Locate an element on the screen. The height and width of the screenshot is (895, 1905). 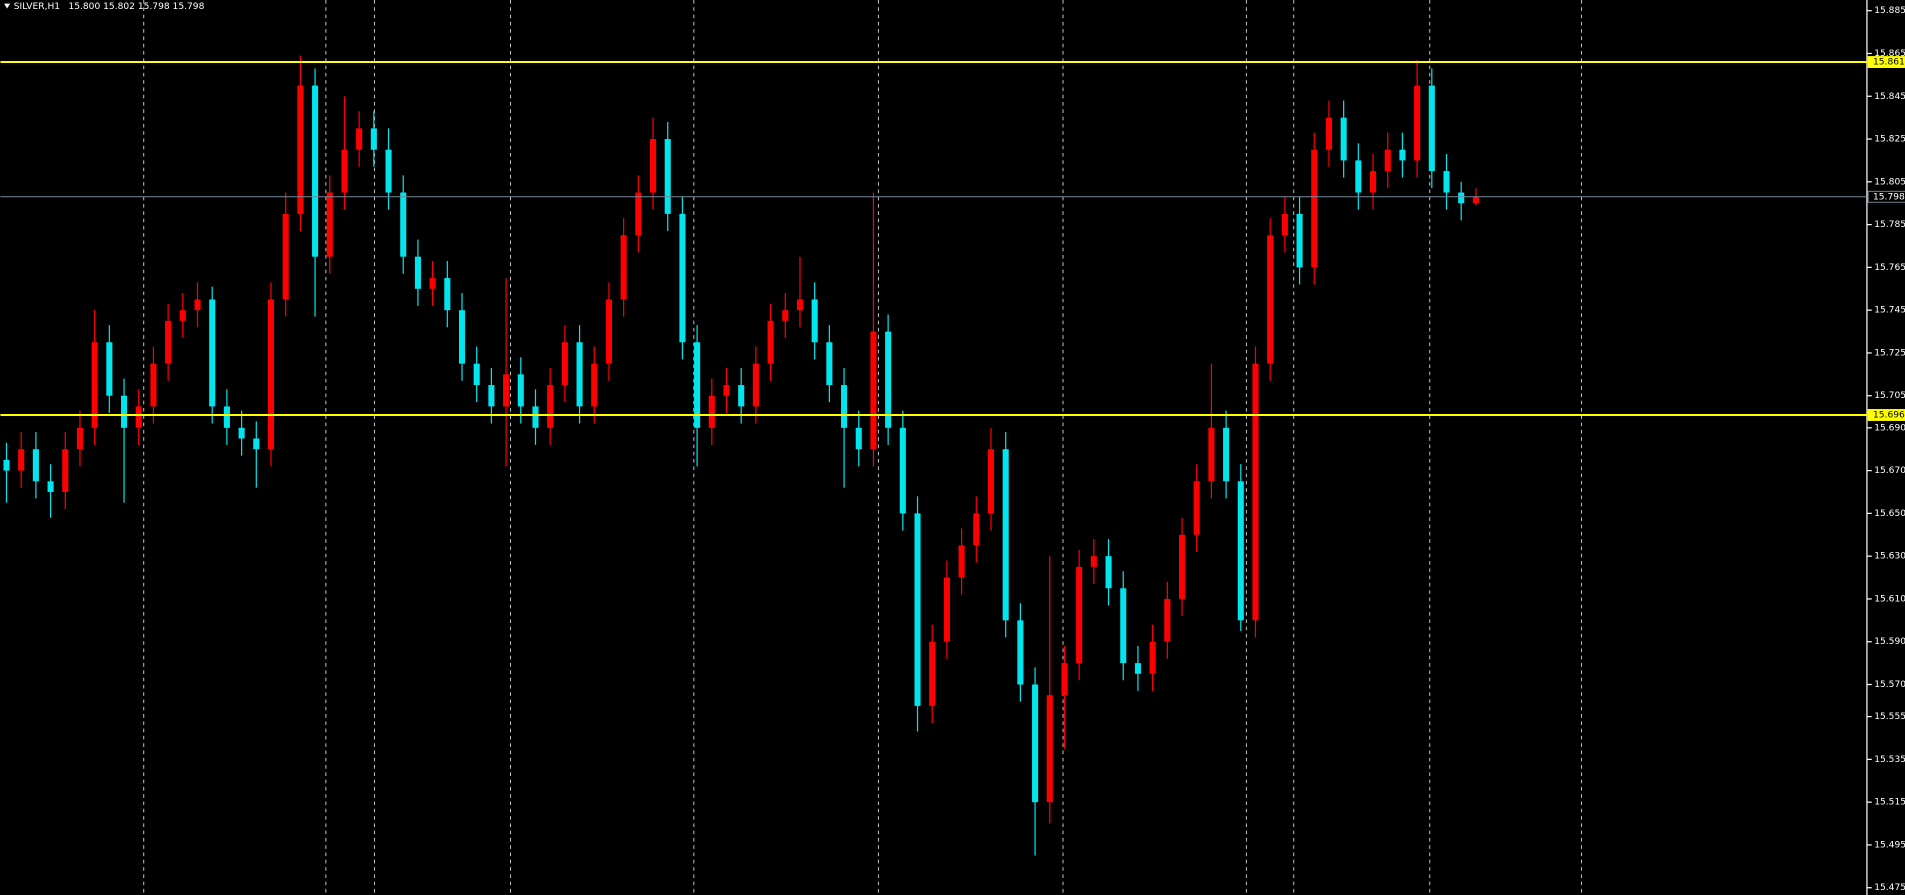
y-tick-label: 15.535 is located at coordinates (1889, 760).